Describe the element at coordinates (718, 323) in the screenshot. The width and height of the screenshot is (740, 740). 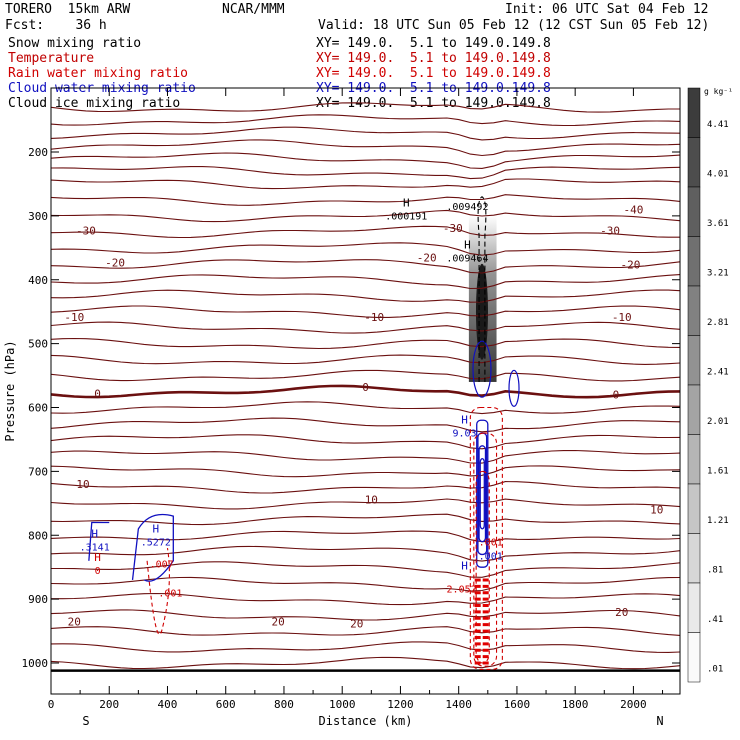
I see `colorbar-tick-label: 2.81` at that location.